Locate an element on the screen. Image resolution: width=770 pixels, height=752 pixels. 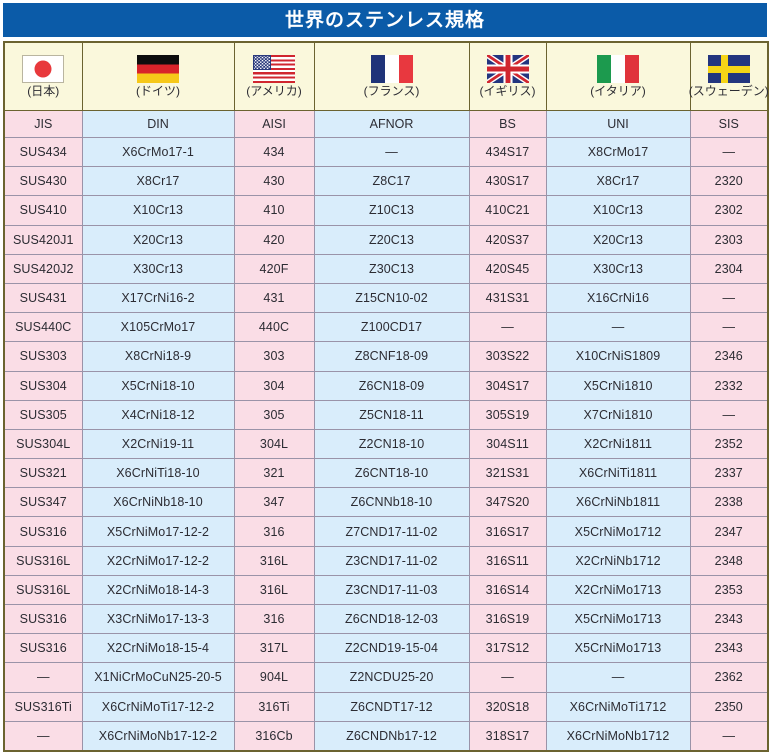
cell-sis: 2346 is located at coordinates (729, 356).